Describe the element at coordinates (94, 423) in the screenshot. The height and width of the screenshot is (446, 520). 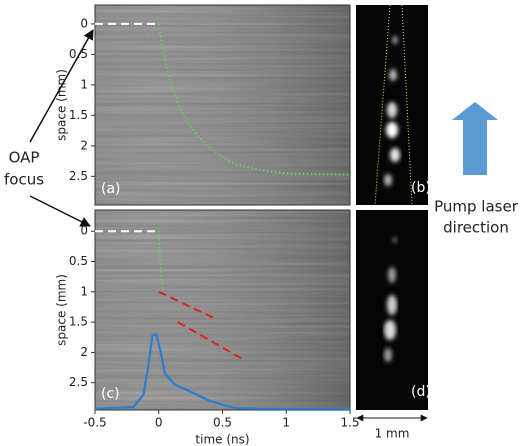
I see `x-tick-label: -0.5` at that location.